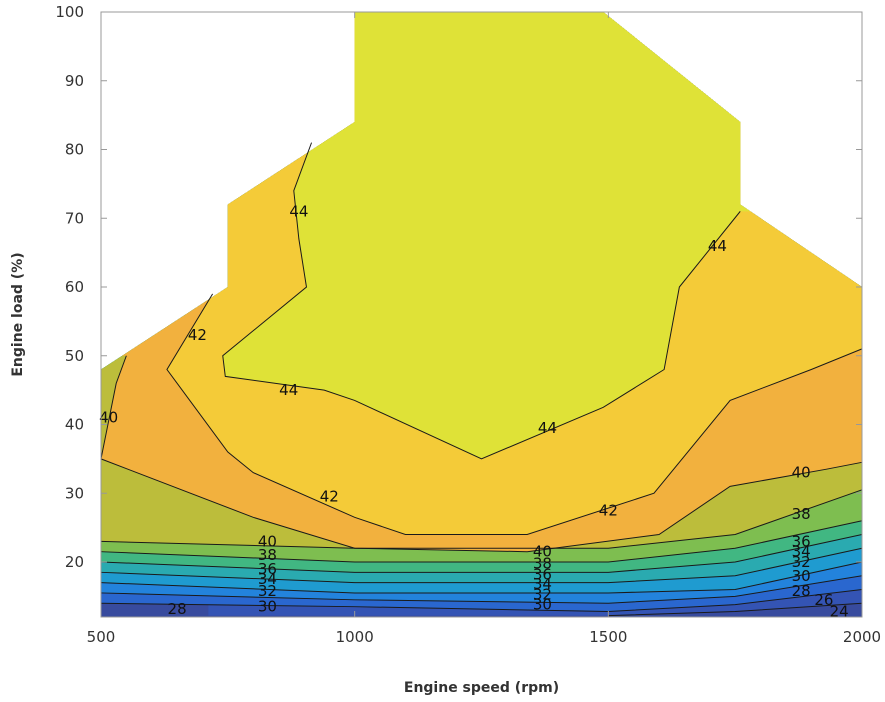 The width and height of the screenshot is (885, 702). Describe the element at coordinates (862, 637) in the screenshot. I see `x-tick-label: 2000` at that location.